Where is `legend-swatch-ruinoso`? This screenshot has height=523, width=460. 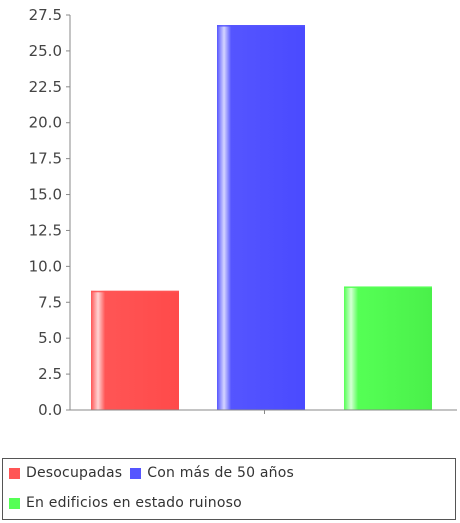 legend-swatch-ruinoso is located at coordinates (14, 503).